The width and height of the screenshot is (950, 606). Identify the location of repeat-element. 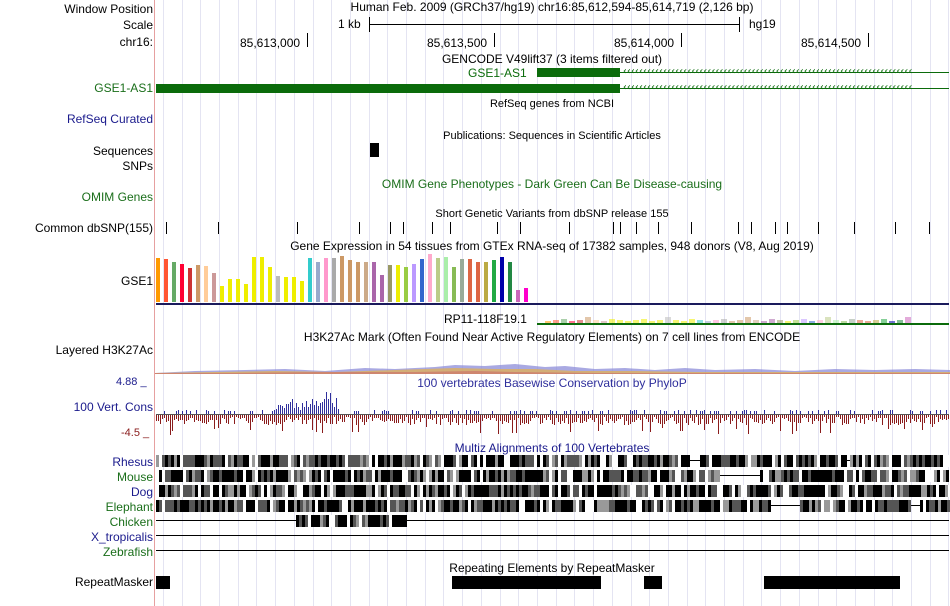
(653, 582).